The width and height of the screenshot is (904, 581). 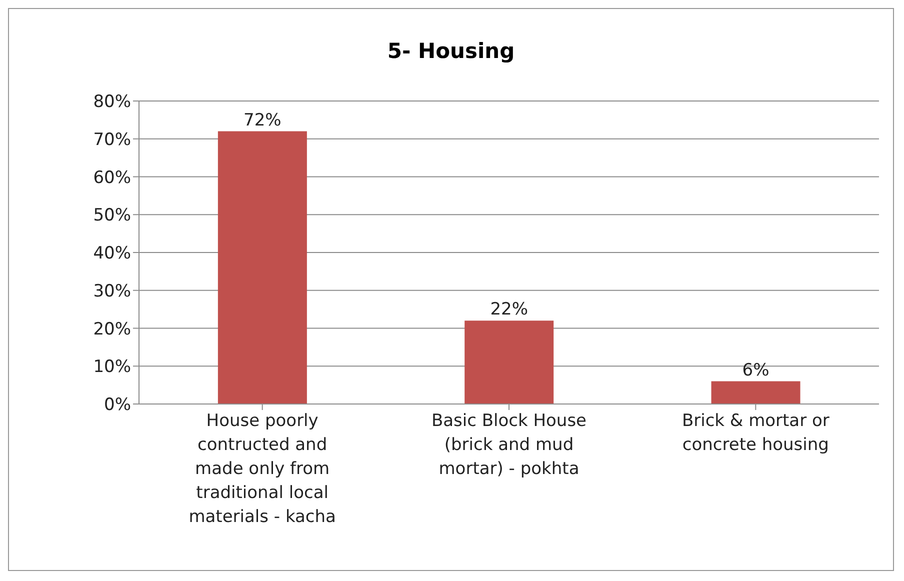 What do you see at coordinates (112, 102) in the screenshot?
I see `y-tick-label: 80%` at bounding box center [112, 102].